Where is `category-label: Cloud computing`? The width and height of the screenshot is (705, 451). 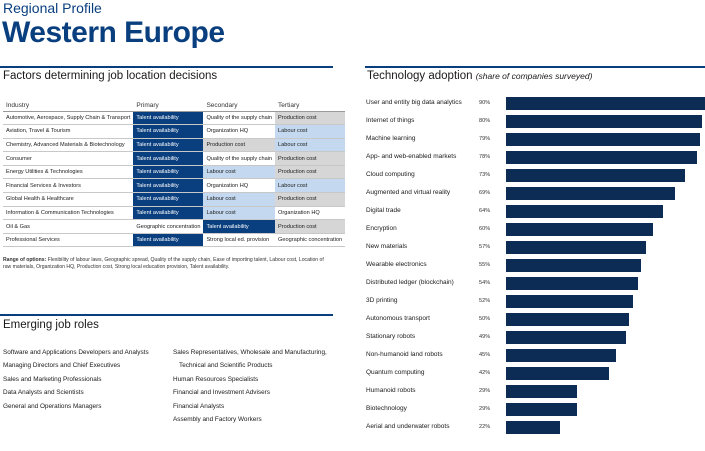
category-label: Cloud computing is located at coordinates (390, 174).